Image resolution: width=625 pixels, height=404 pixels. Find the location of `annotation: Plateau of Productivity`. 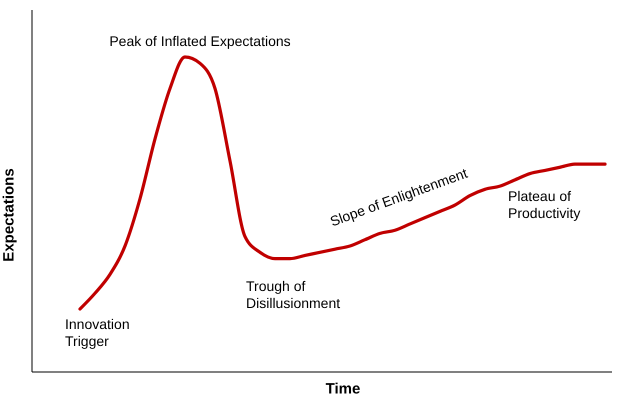

annotation: Plateau of Productivity is located at coordinates (544, 204).